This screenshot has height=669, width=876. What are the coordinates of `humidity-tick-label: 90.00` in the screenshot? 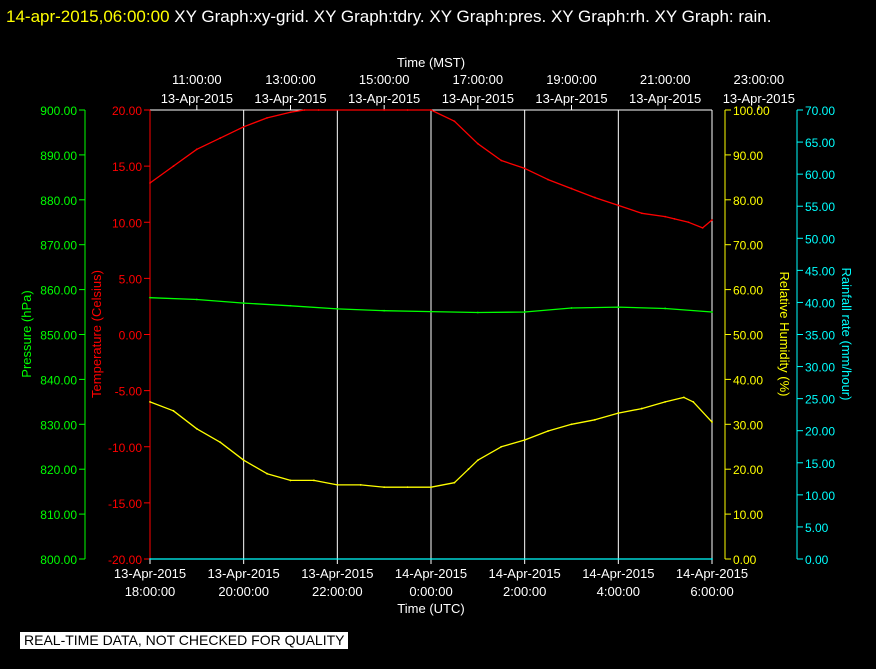 It's located at (748, 156).